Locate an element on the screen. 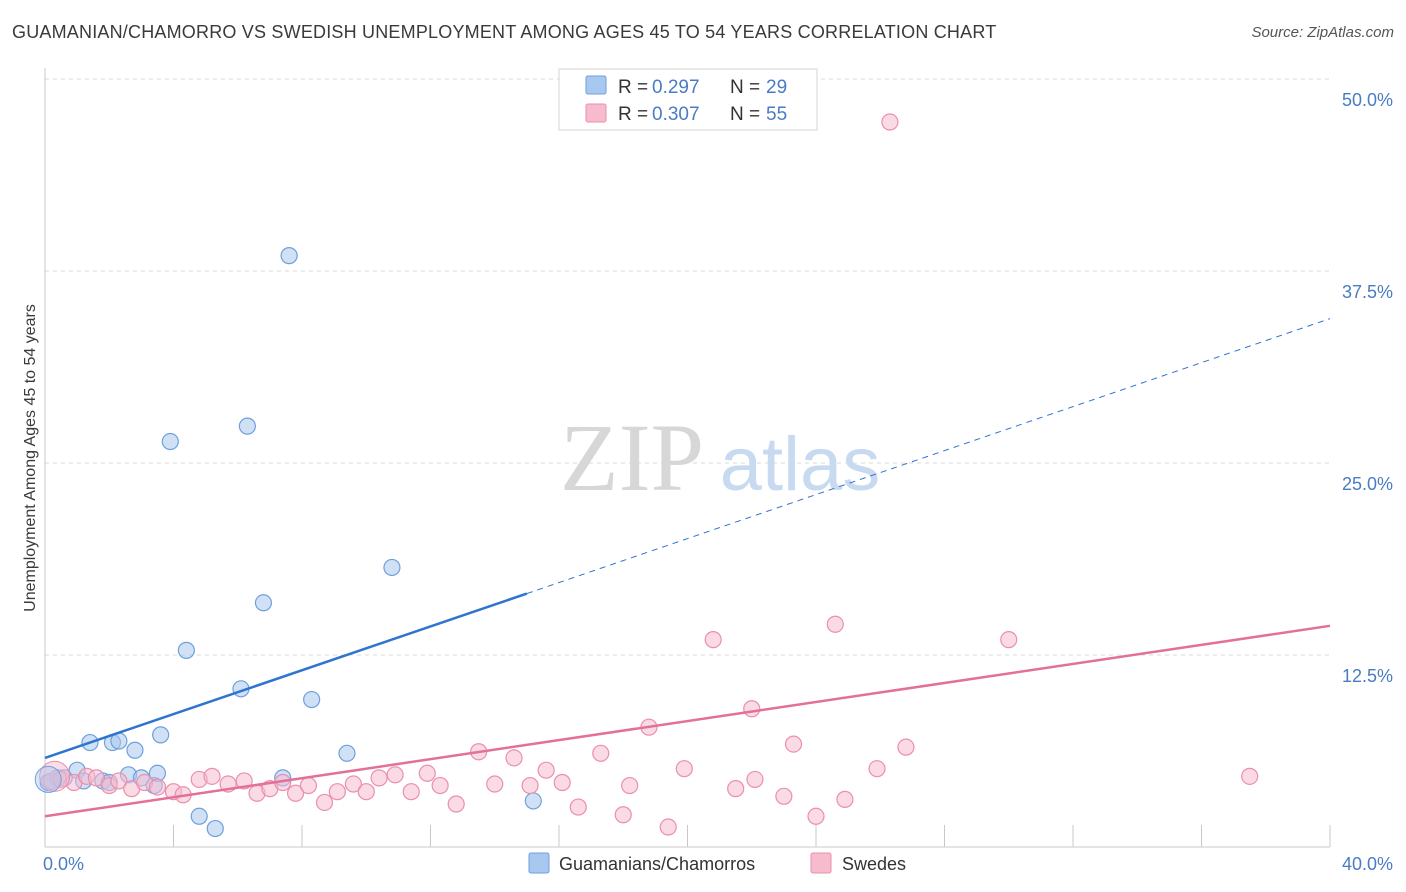 This screenshot has width=1406, height=892. watermark-zip: ZIP is located at coordinates (632, 457).